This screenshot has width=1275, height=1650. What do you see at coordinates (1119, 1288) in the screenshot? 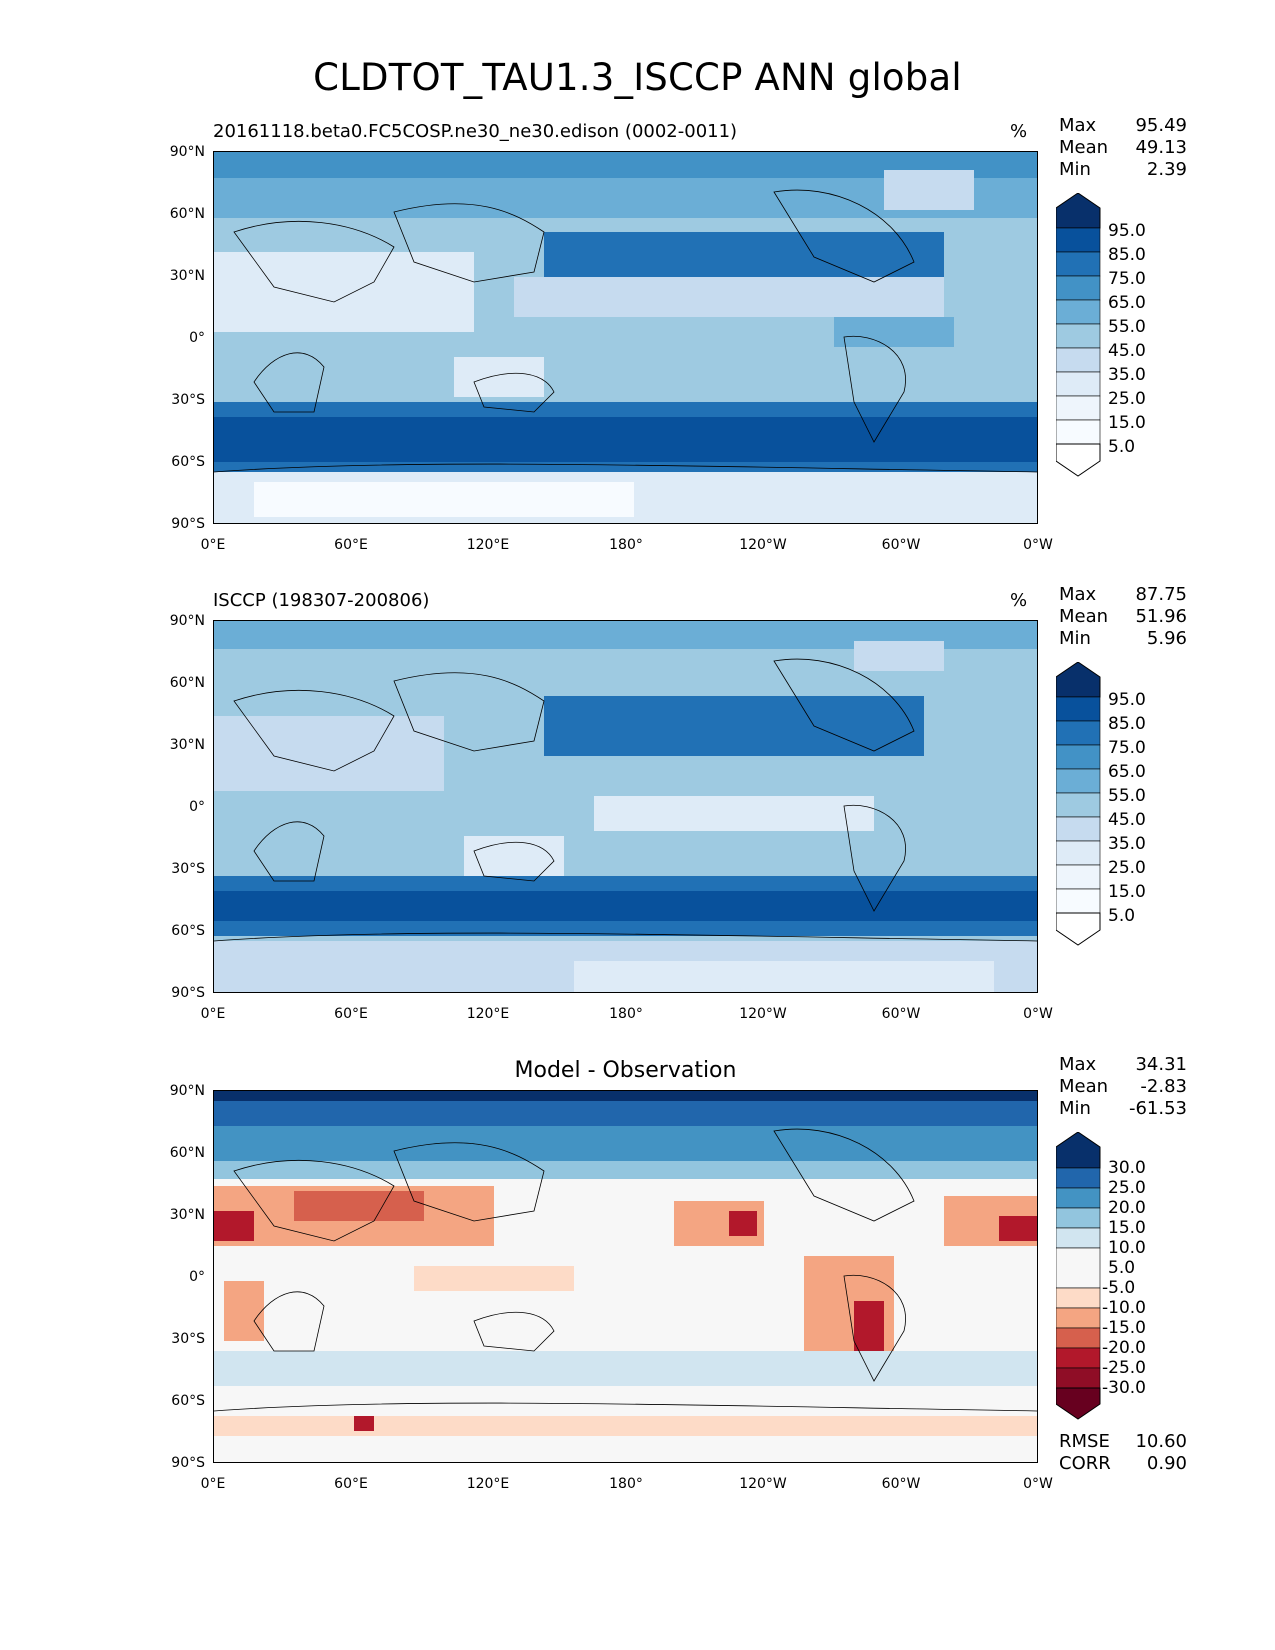
I see `colorbar-label: -5.0` at bounding box center [1119, 1288].